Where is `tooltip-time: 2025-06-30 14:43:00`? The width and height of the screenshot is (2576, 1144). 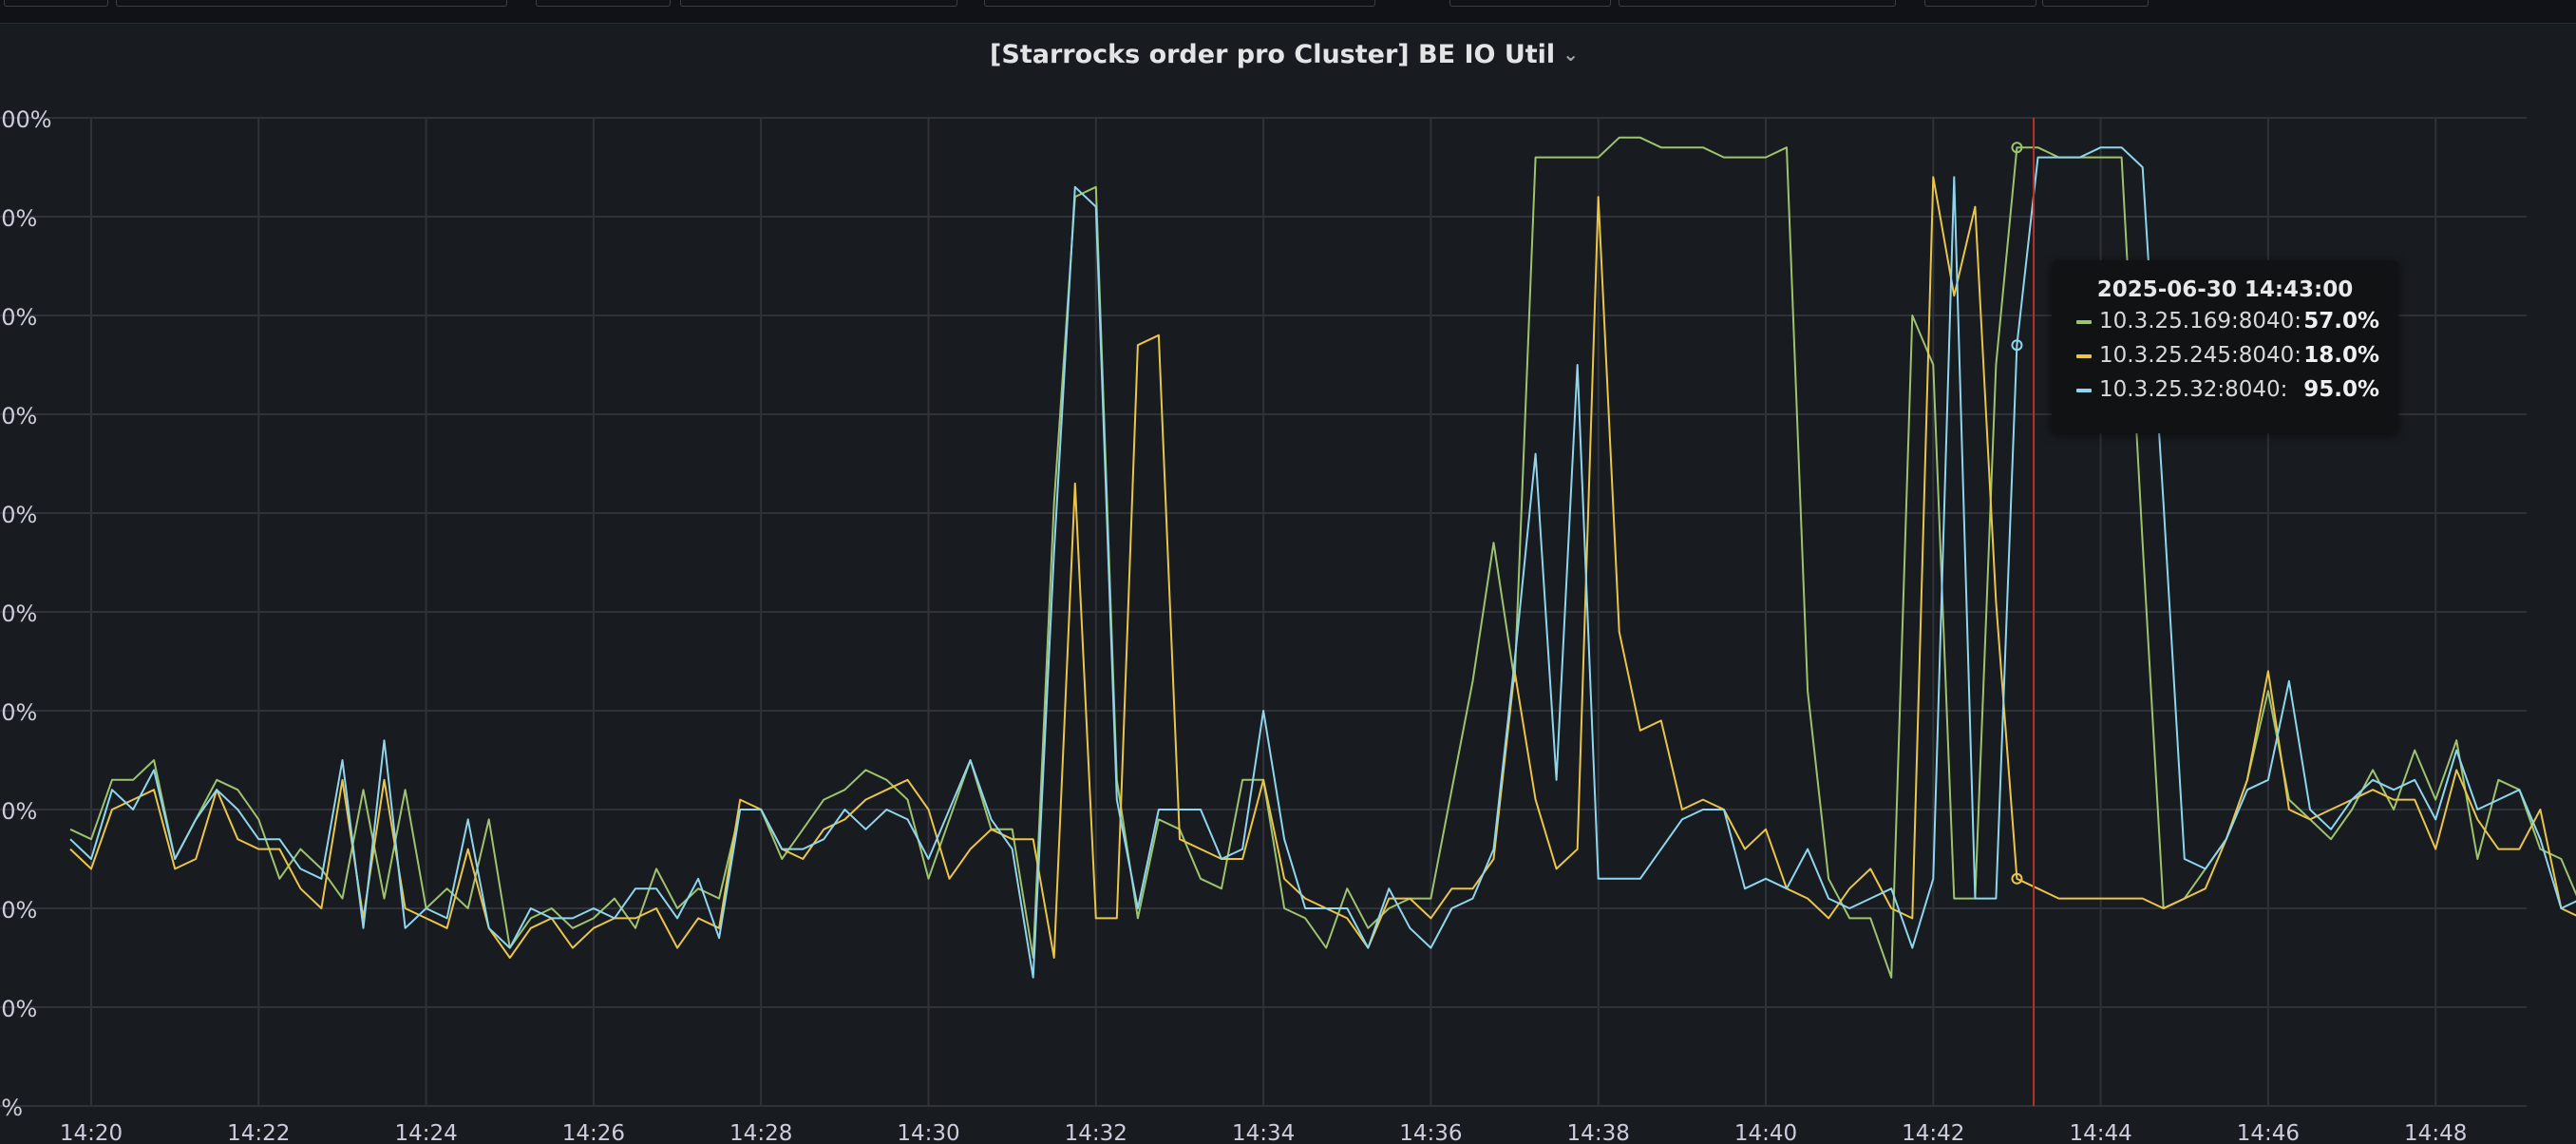
tooltip-time: 2025-06-30 14:43:00 is located at coordinates (2225, 289).